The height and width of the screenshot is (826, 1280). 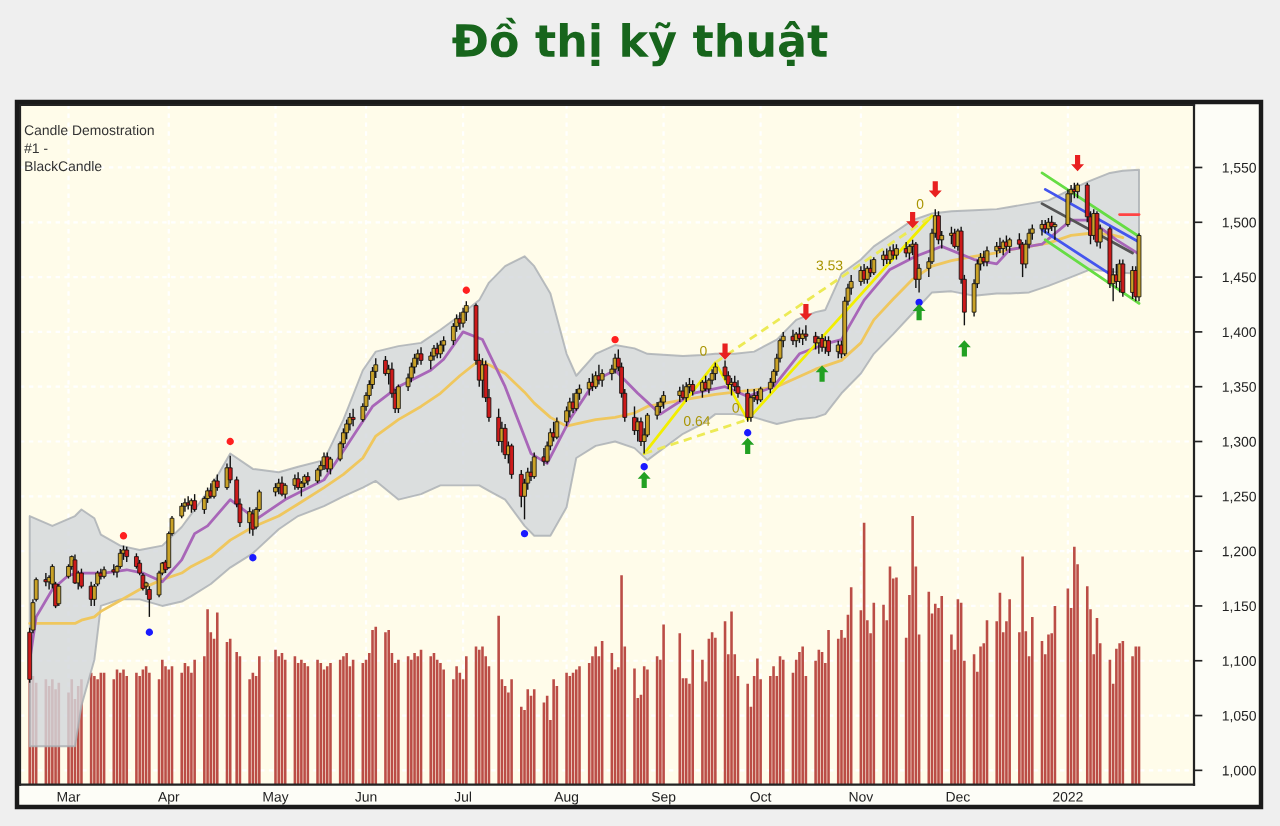 What do you see at coordinates (640, 42) in the screenshot?
I see `chart-title: Đồ thị kỹ thuật` at bounding box center [640, 42].